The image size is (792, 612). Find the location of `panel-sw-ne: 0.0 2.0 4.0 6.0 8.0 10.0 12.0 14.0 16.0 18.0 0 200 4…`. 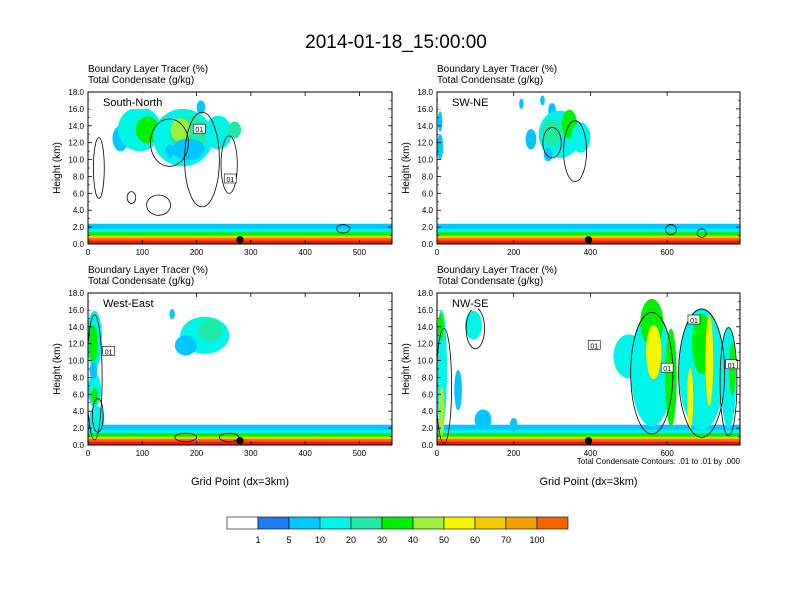

panel-sw-ne: 0.0 2.0 4.0 6.0 8.0 10.0 12.0 14.0 16.0 18.0 0 200 4… is located at coordinates (571, 172).